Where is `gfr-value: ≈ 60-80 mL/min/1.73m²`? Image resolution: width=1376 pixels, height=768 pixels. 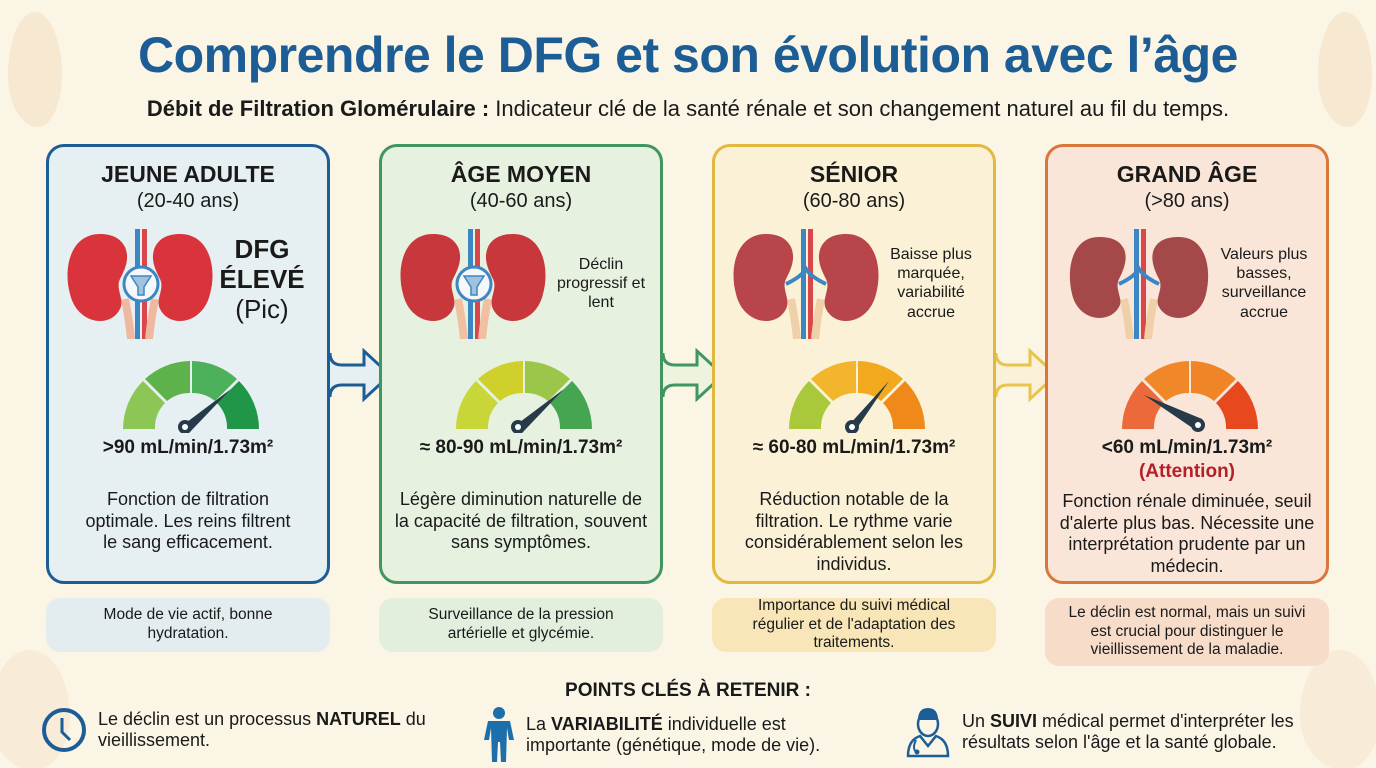 gfr-value: ≈ 60-80 mL/min/1.73m² is located at coordinates (854, 447).